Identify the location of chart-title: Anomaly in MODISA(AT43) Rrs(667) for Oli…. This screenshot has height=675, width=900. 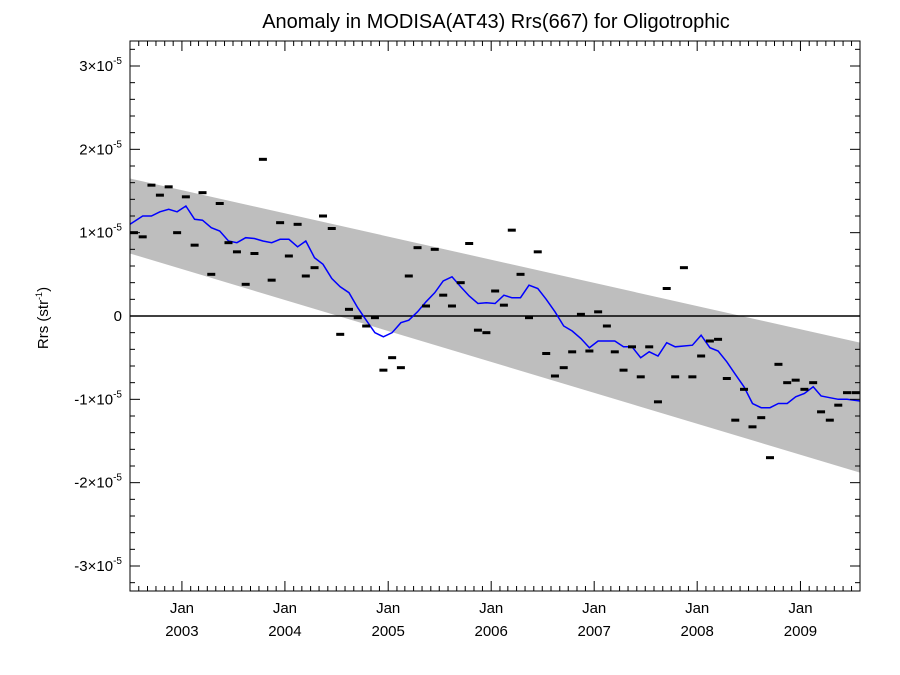
(496, 22).